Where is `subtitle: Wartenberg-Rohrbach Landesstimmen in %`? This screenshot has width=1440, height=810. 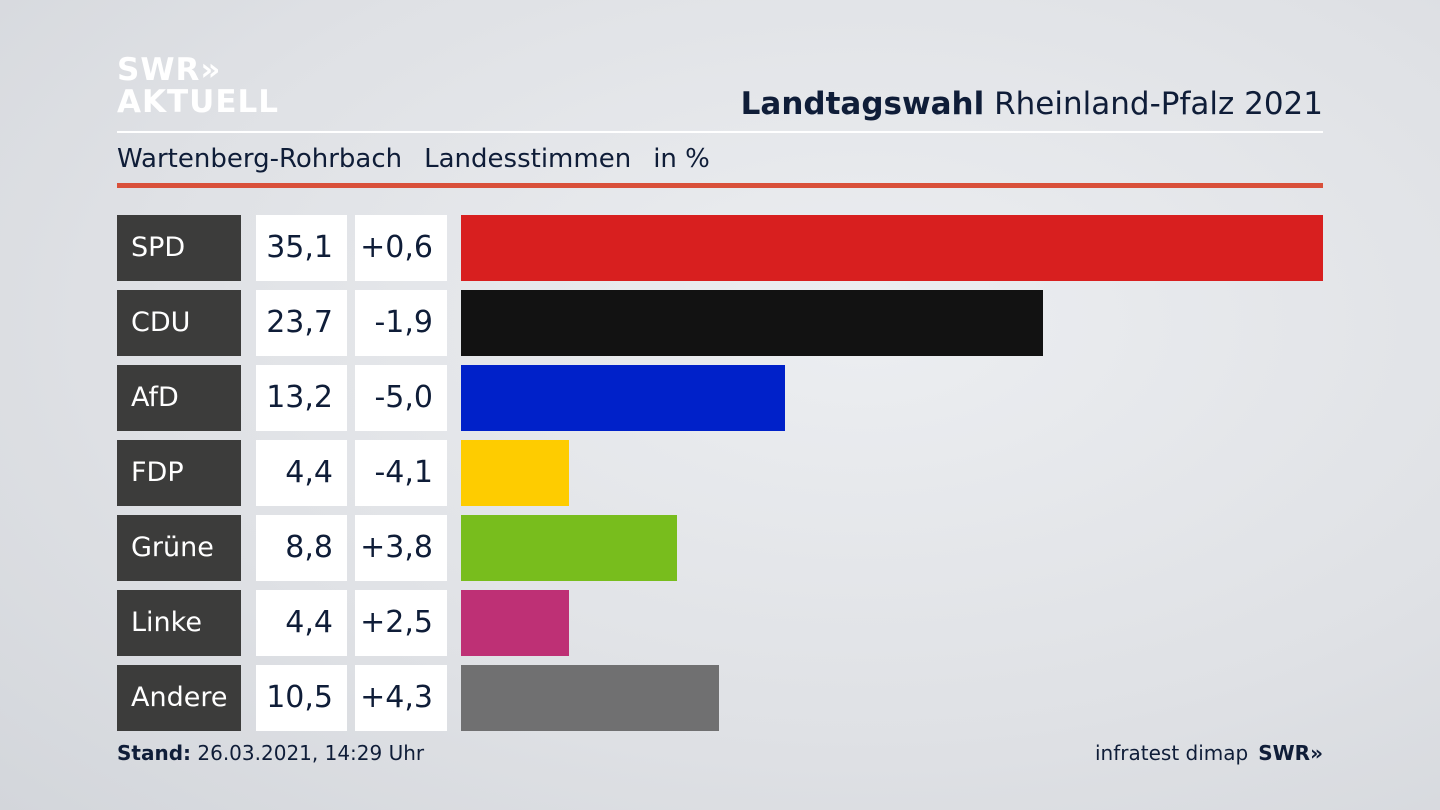 subtitle: Wartenberg-Rohrbach Landesstimmen in % is located at coordinates (424, 159).